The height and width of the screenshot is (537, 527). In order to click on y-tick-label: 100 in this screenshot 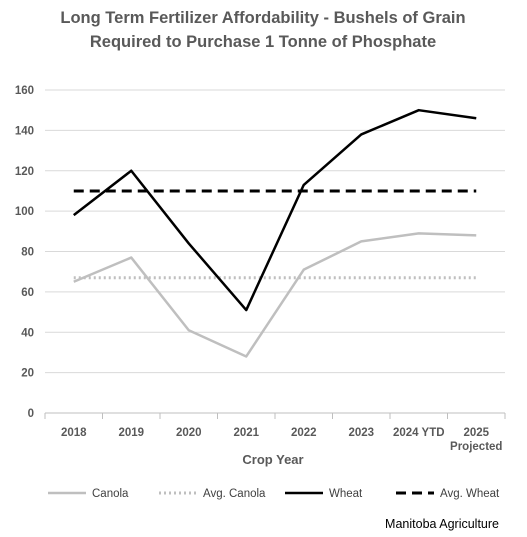, I will do `click(24, 212)`.